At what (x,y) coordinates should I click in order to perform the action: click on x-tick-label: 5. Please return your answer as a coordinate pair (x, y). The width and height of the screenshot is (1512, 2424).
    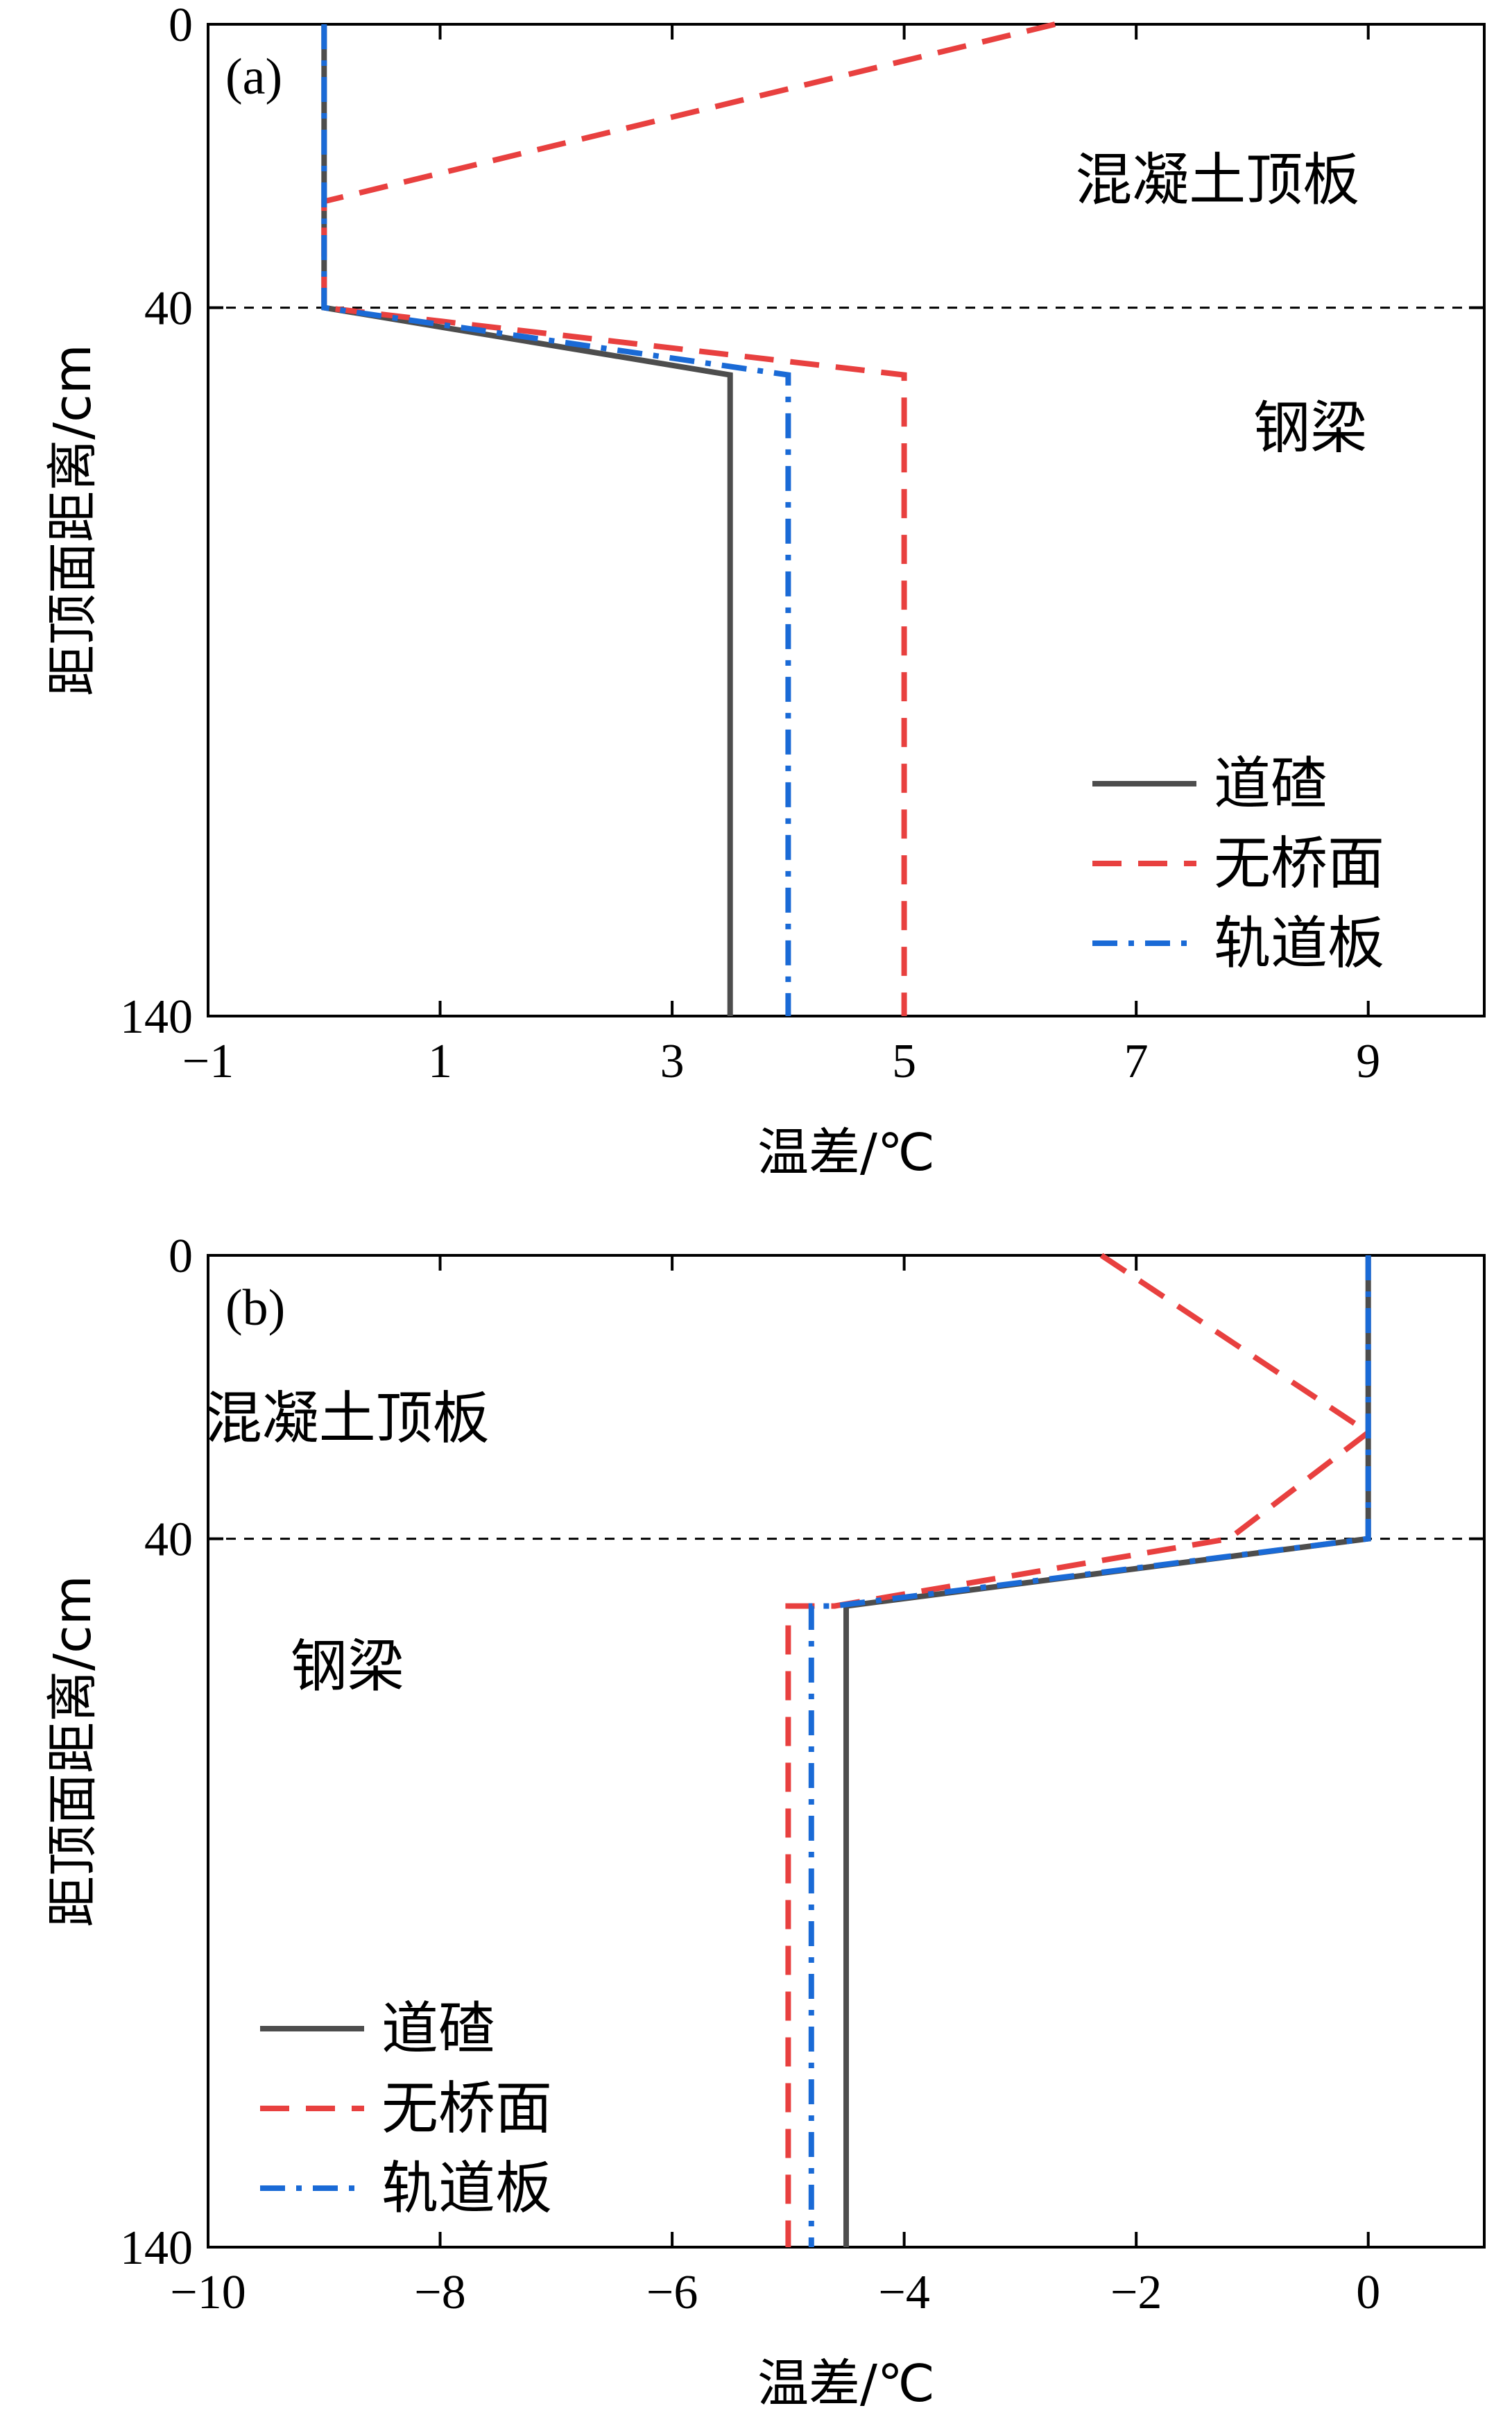
    Looking at the image, I should click on (904, 1062).